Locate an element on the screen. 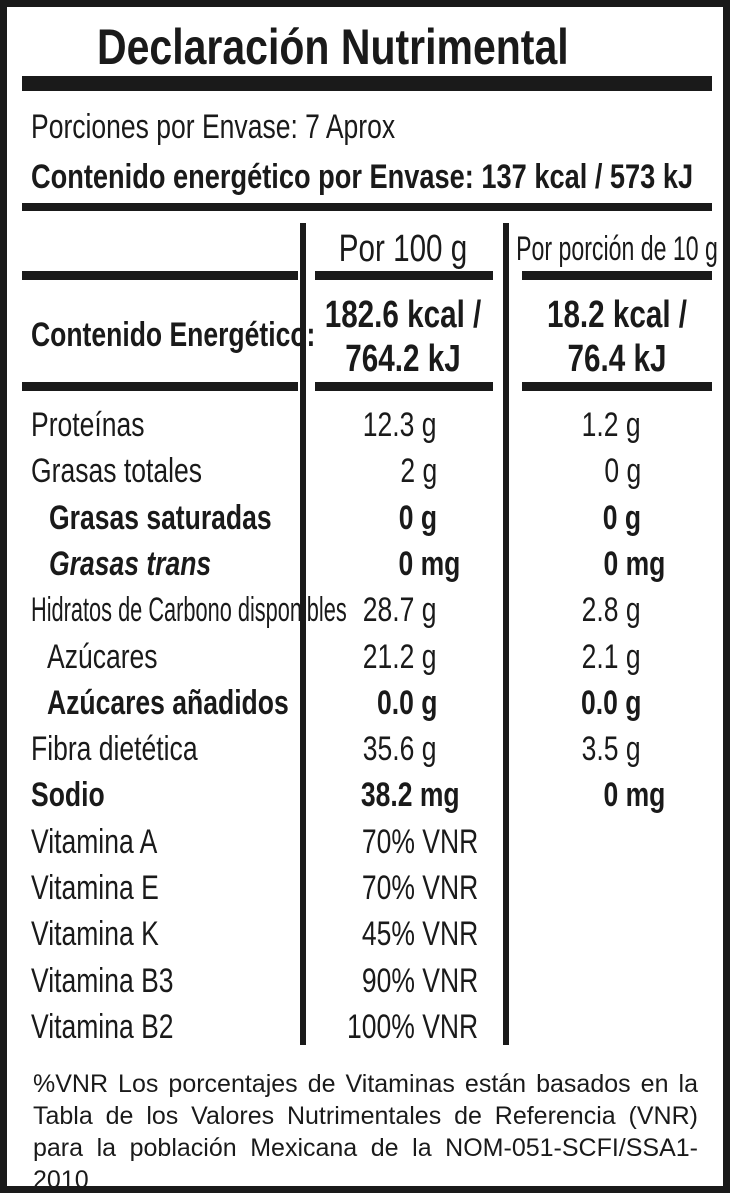 Image resolution: width=730 pixels, height=1196 pixels. nutrient-label: Hidratos de Carbono disponibles is located at coordinates (189, 610).